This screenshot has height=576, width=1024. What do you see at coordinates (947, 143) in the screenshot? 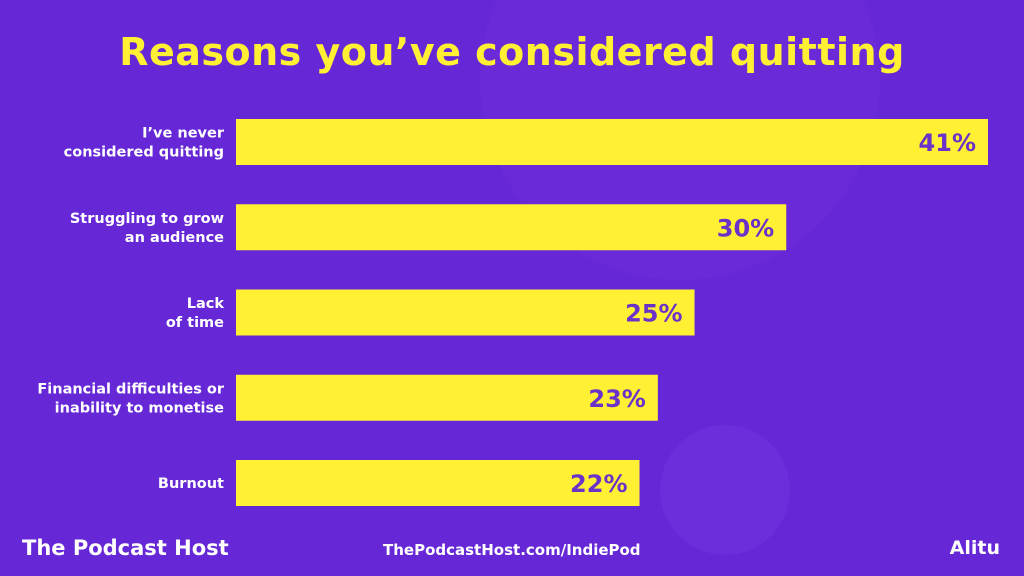
I see `data-label: 41%` at bounding box center [947, 143].